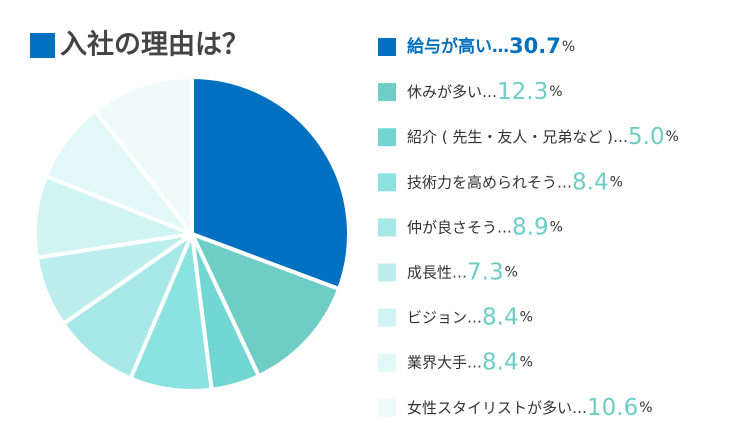 The height and width of the screenshot is (440, 750). I want to click on legend-label: 業界大手, so click(437, 362).